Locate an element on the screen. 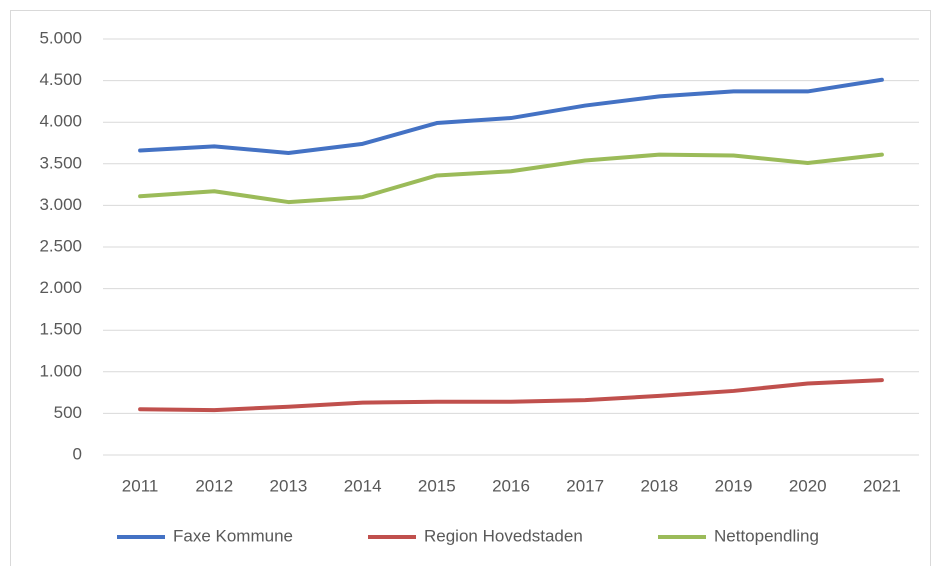 Image resolution: width=937 pixels, height=566 pixels. x-tick-label: 2014 is located at coordinates (363, 485).